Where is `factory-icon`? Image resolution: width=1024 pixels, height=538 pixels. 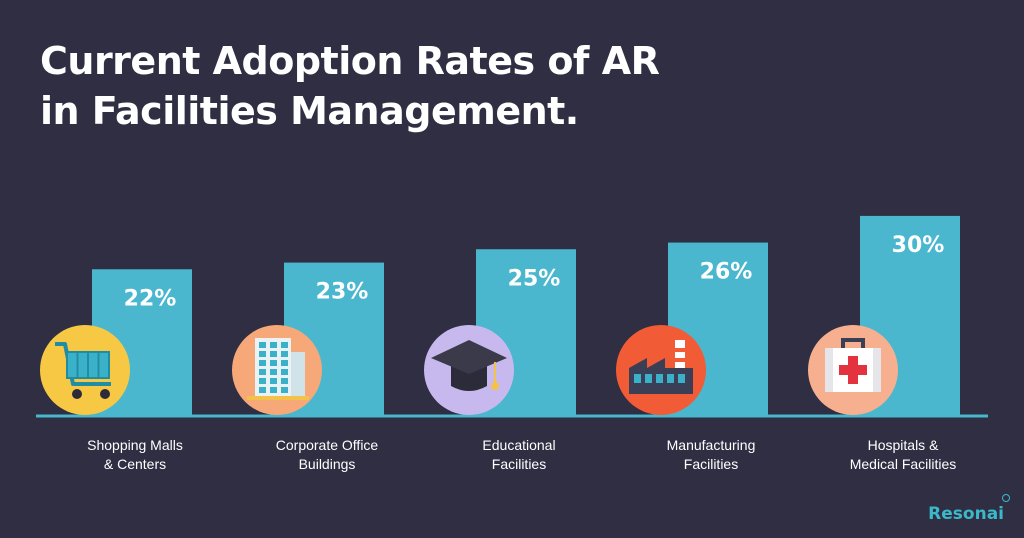 factory-icon is located at coordinates (661, 370).